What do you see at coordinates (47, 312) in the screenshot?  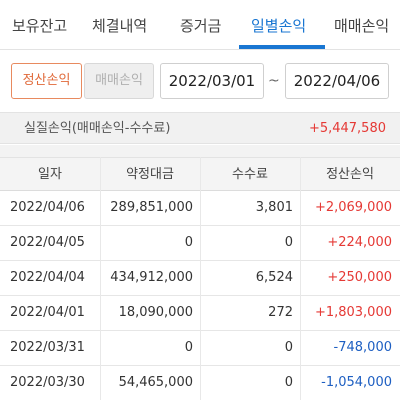 I see `row-date: 2022/04/01` at bounding box center [47, 312].